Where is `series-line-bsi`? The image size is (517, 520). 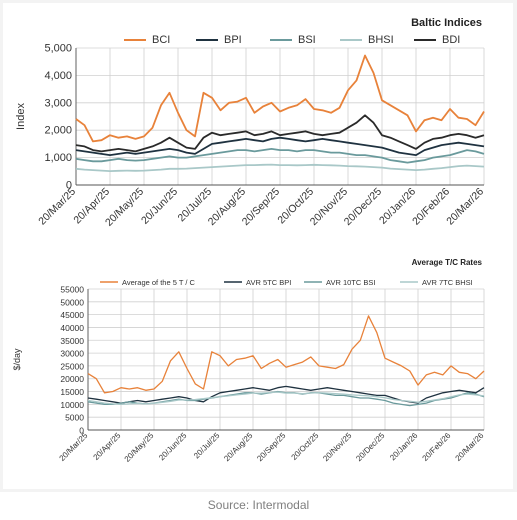 series-line-bsi is located at coordinates (280, 156).